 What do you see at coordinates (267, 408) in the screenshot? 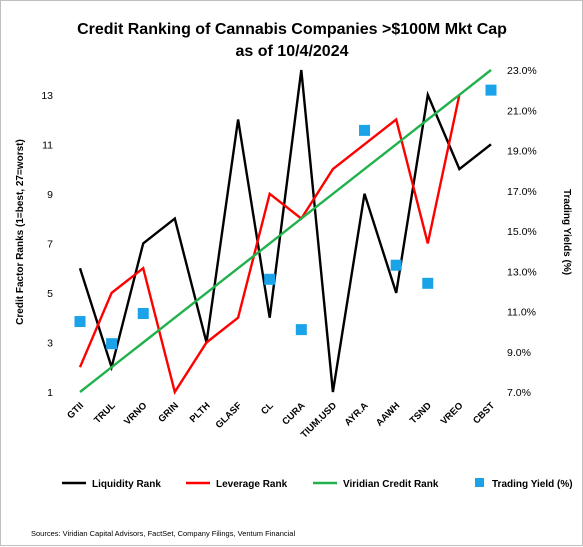
I see `x-tick-cl: CL` at bounding box center [267, 408].